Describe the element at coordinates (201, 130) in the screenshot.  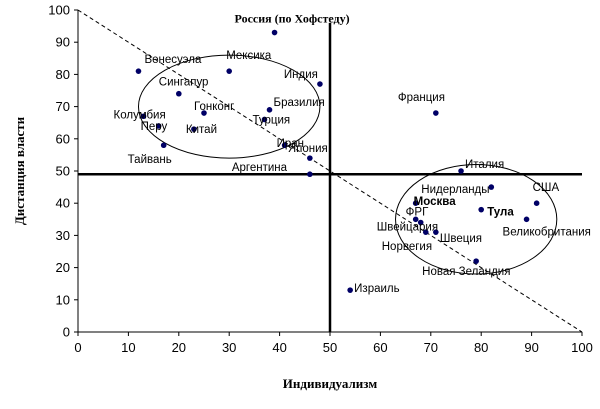
I see `point-label: Китай` at that location.